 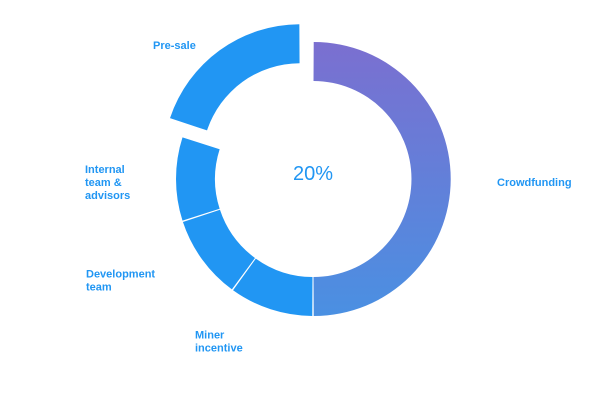 What do you see at coordinates (218, 249) in the screenshot?
I see `slice-development-team` at bounding box center [218, 249].